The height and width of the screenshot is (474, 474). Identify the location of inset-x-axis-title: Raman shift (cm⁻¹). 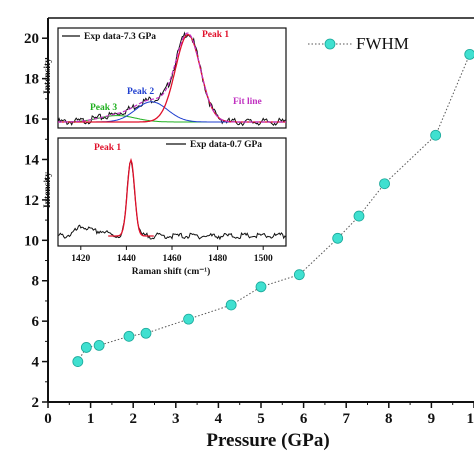
(171, 271).